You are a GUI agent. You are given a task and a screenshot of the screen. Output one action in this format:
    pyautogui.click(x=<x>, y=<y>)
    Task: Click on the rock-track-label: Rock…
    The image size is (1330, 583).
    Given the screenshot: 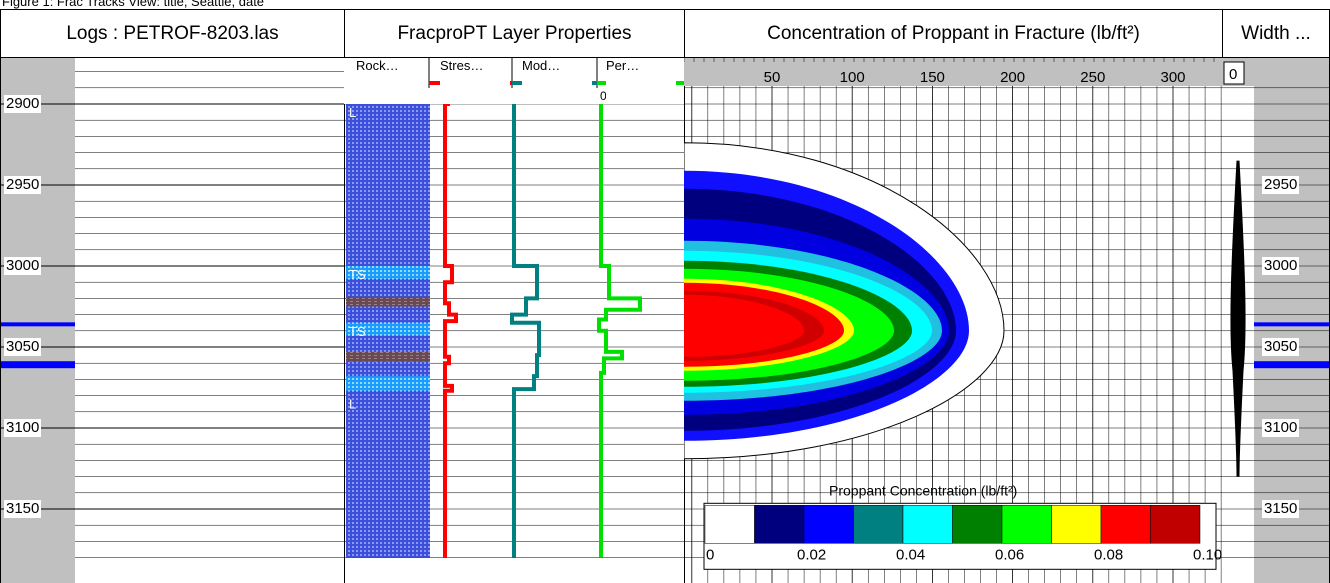 What is the action you would take?
    pyautogui.click(x=392, y=81)
    